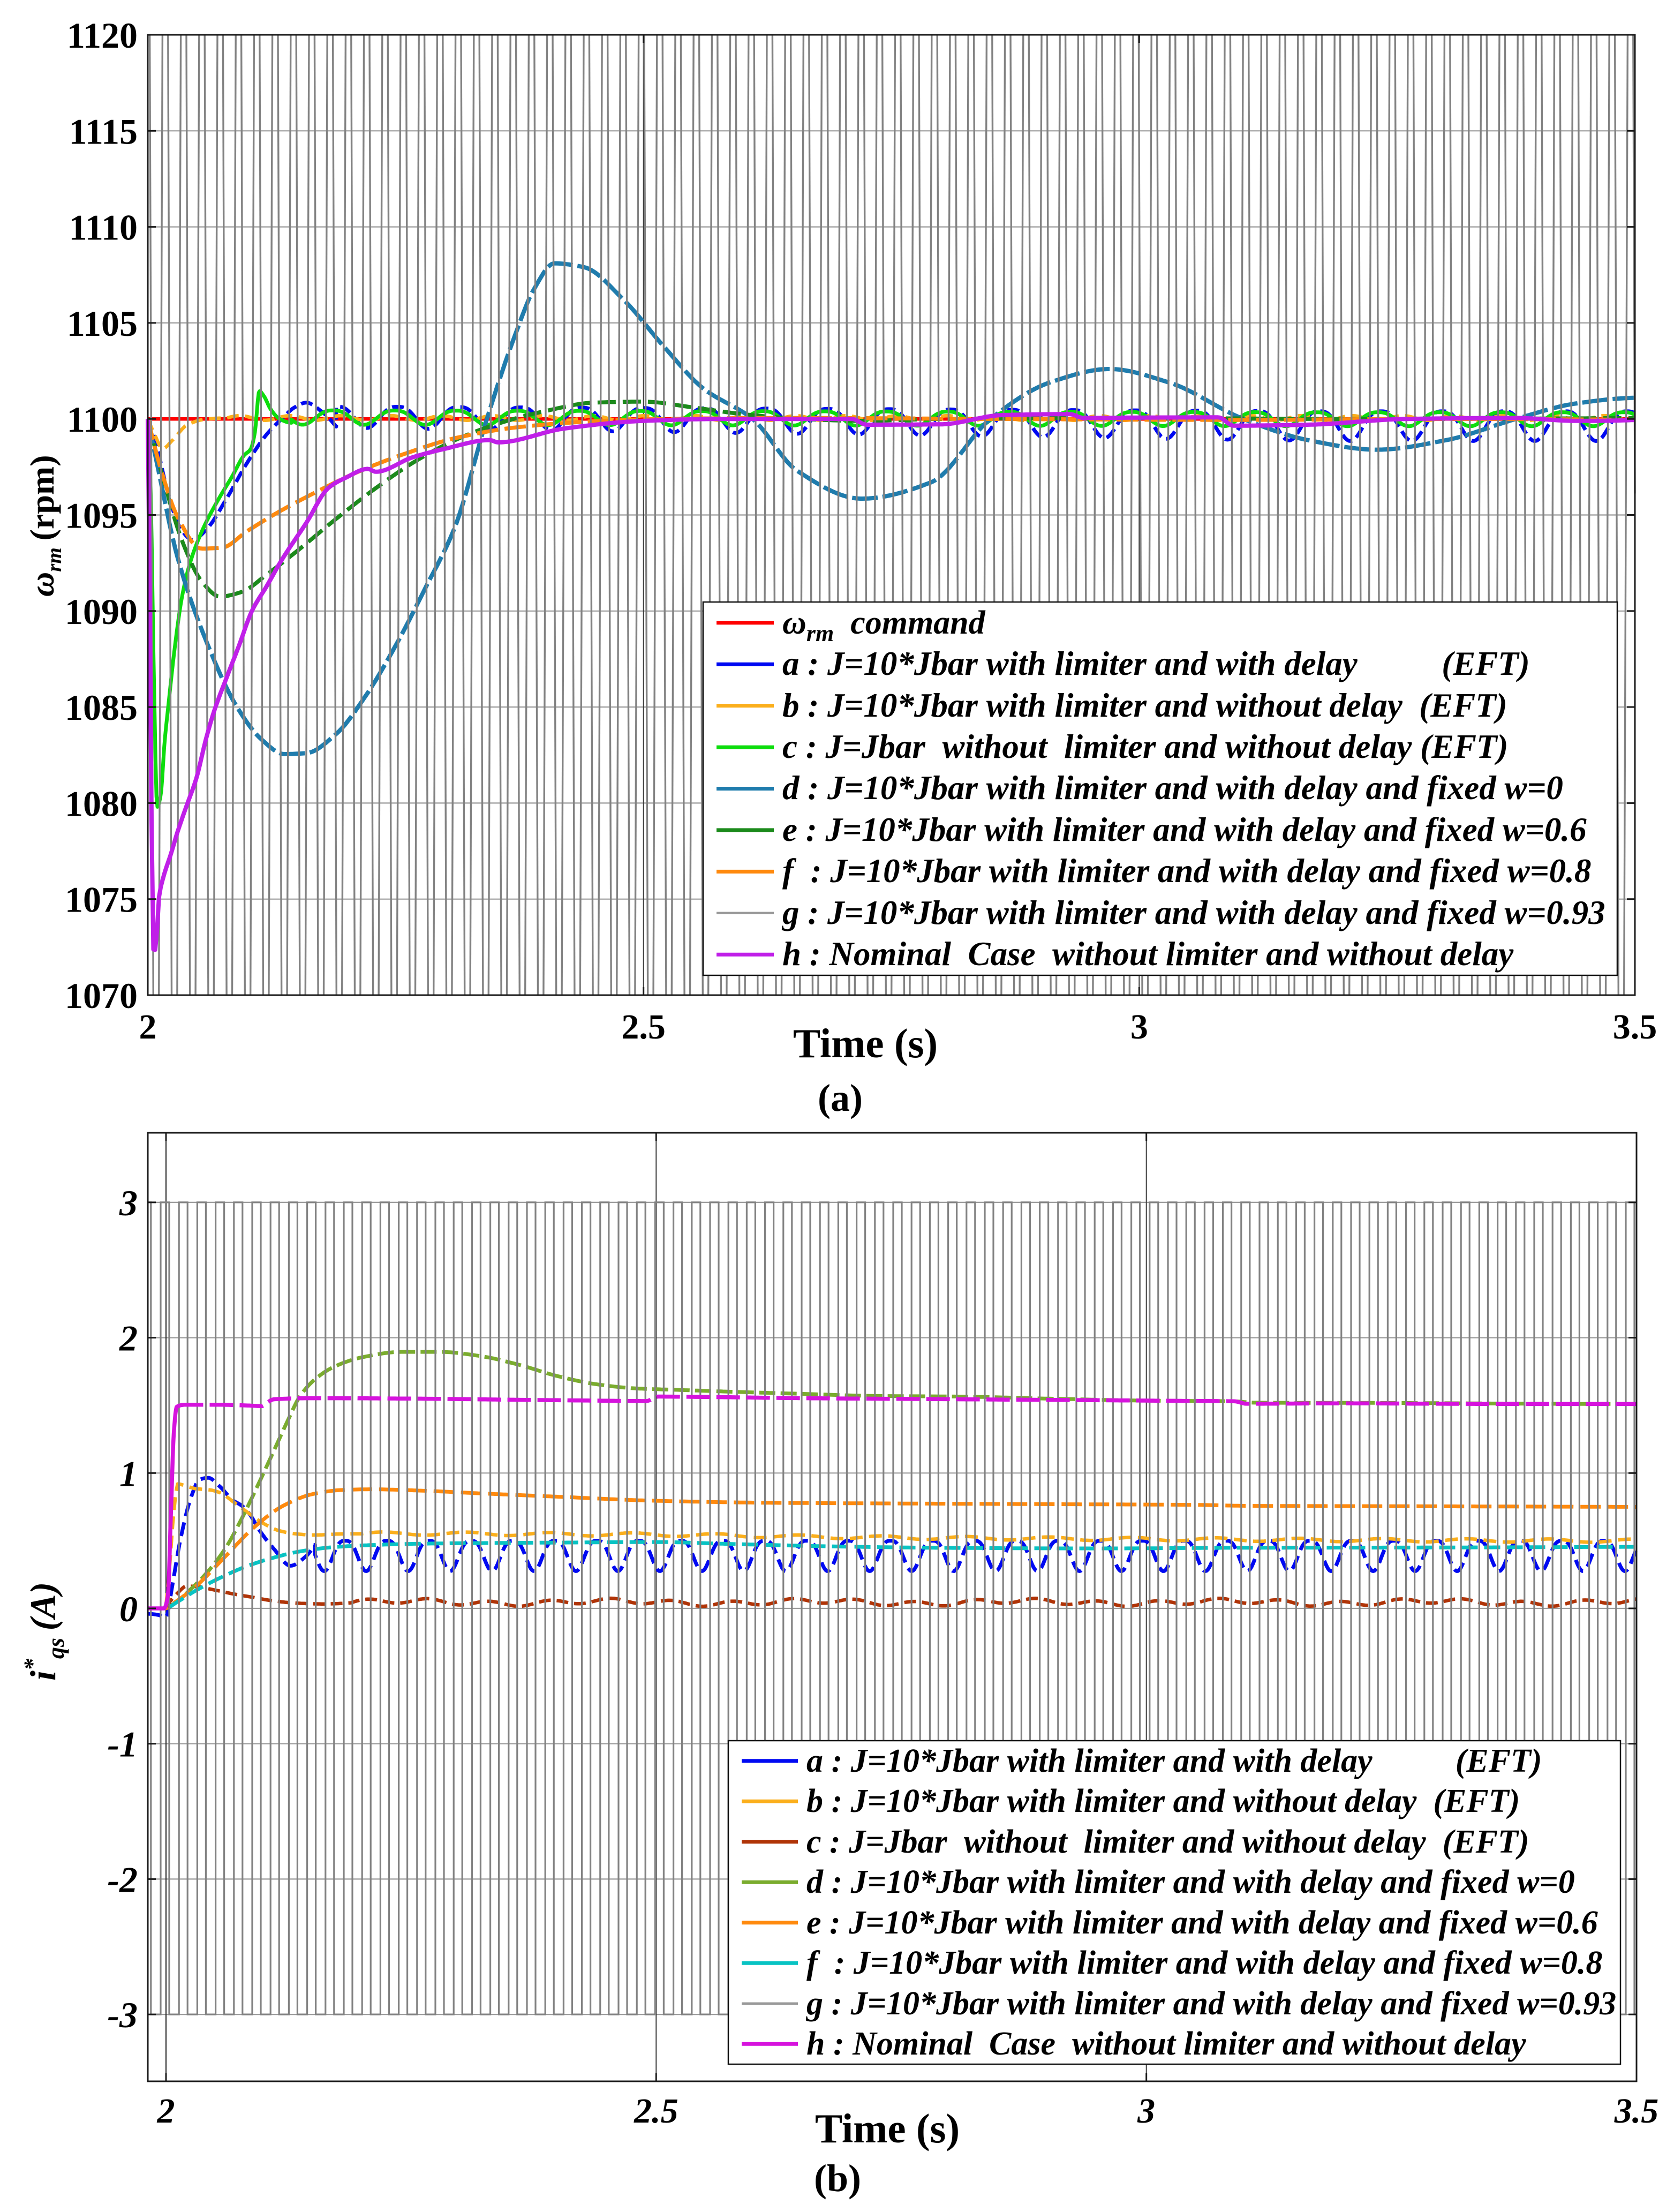 The width and height of the screenshot is (1674, 2212). What do you see at coordinates (101, 995) in the screenshot?
I see `svg-text: 1070` at bounding box center [101, 995].